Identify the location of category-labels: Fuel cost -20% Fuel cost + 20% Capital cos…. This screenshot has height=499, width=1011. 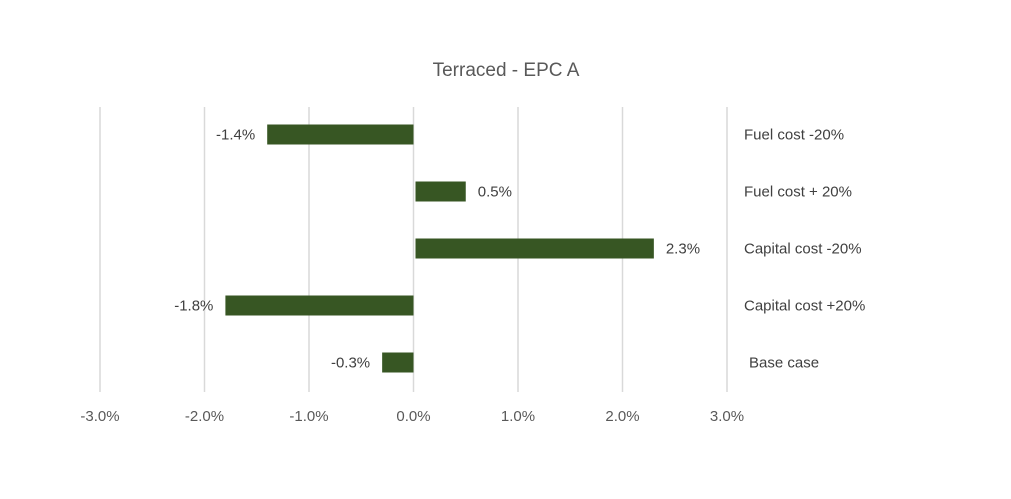
(804, 249).